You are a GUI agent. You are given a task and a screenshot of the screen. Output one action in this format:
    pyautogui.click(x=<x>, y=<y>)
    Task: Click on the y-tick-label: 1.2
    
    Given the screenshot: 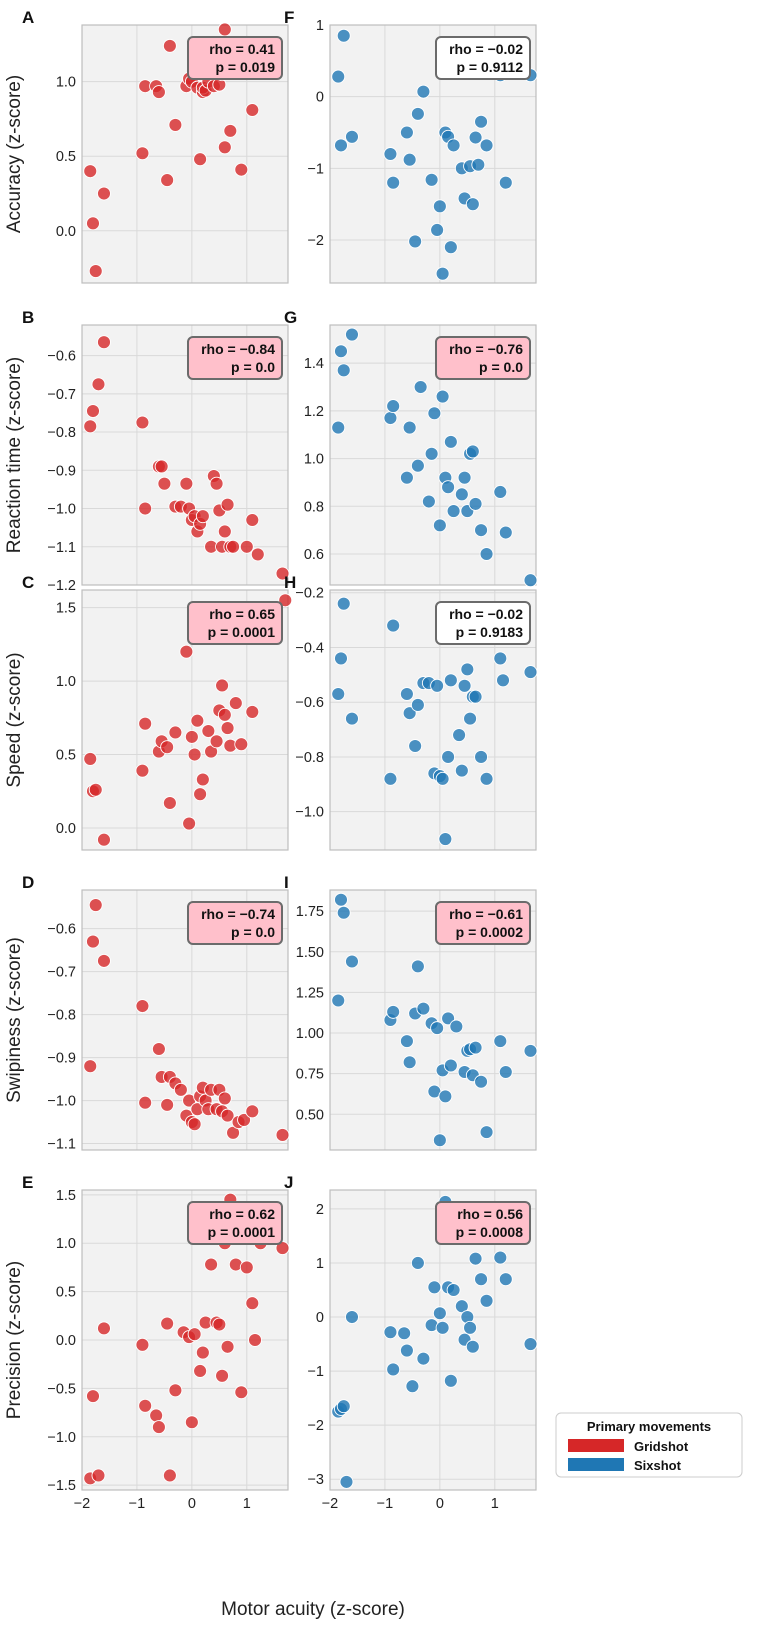 What is the action you would take?
    pyautogui.click(x=314, y=412)
    